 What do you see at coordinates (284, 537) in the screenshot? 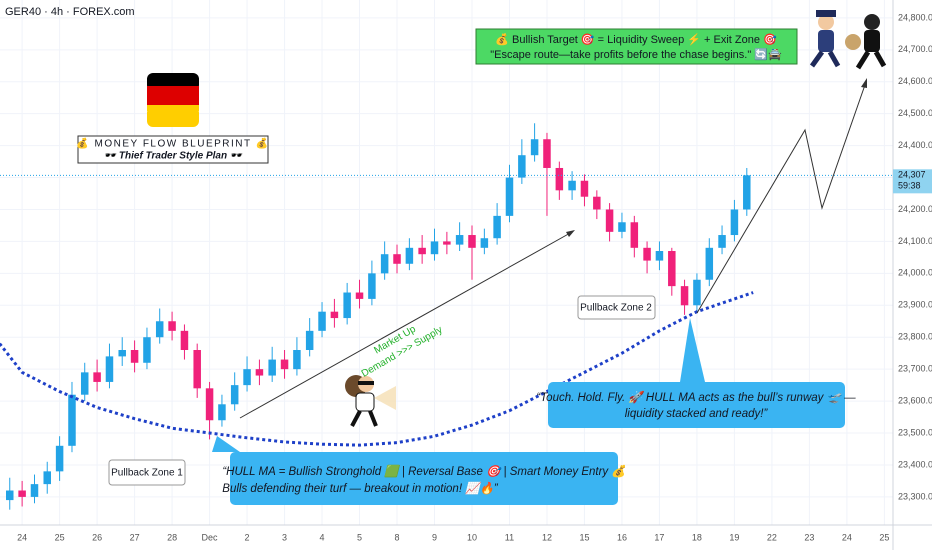
I see `x-tick-label: 3` at bounding box center [284, 537].